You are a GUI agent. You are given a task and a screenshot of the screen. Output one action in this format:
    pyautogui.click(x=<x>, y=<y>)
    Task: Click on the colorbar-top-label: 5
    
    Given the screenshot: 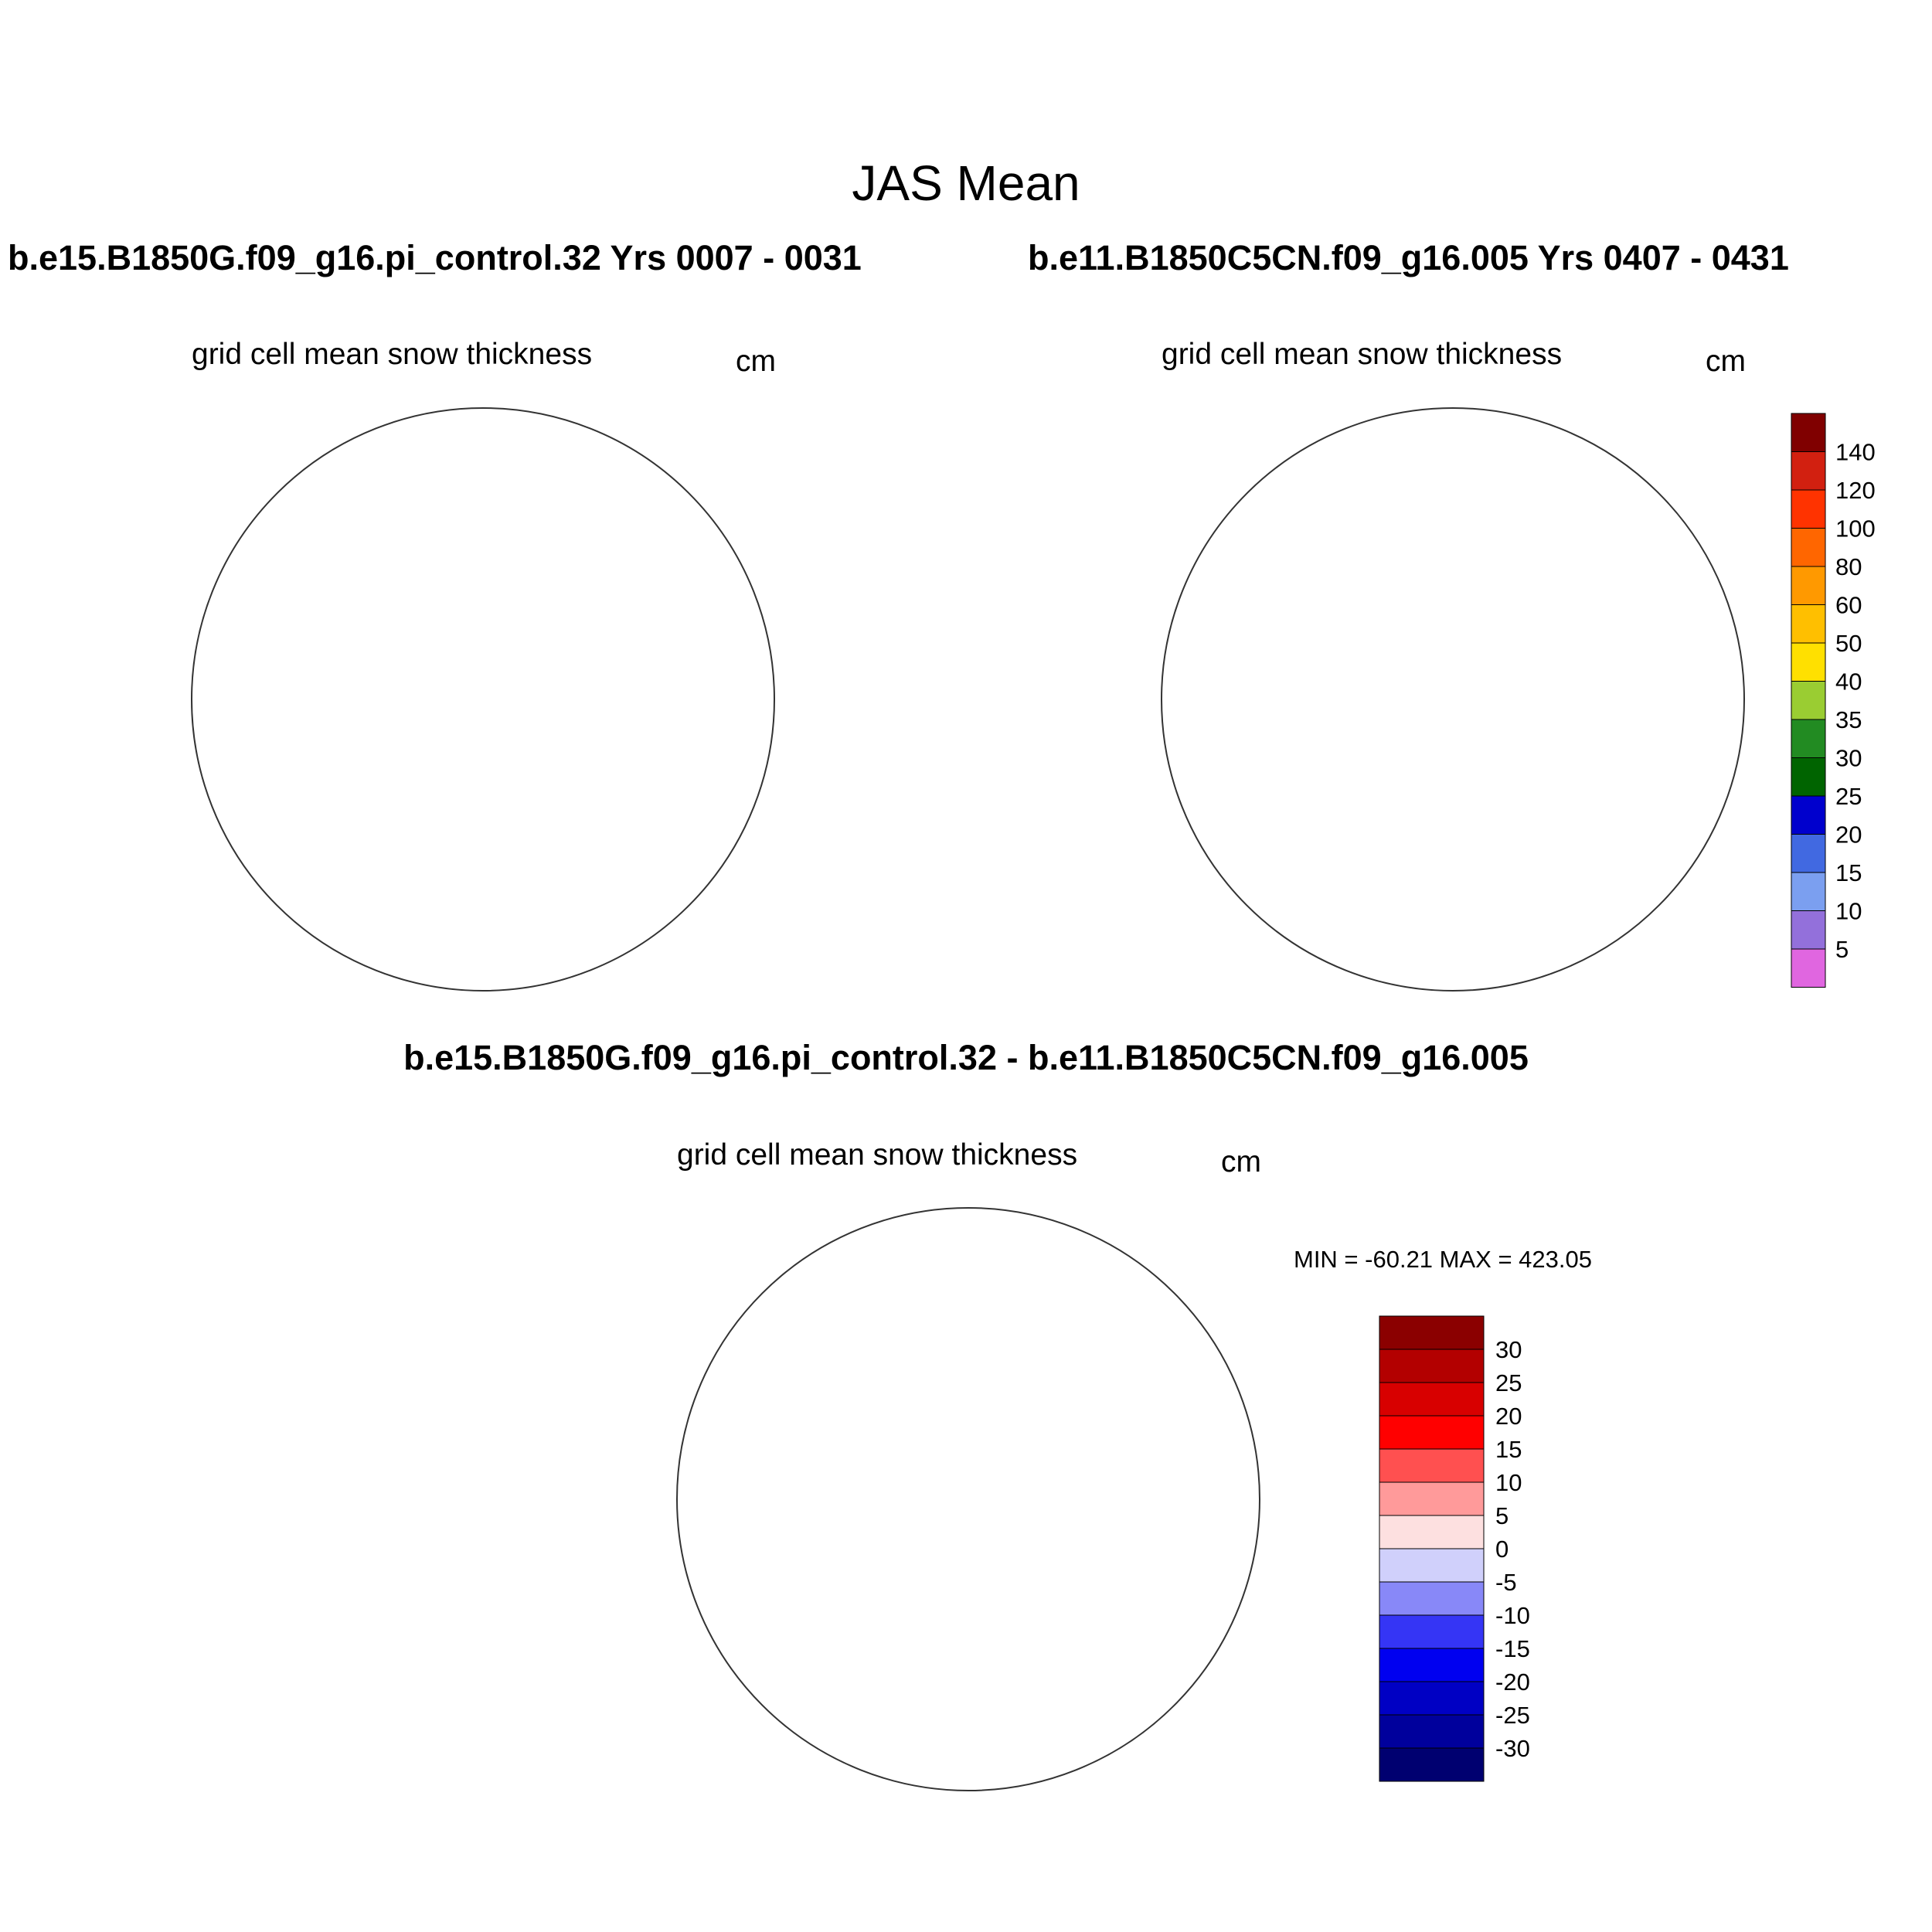 What is the action you would take?
    pyautogui.click(x=1842, y=949)
    